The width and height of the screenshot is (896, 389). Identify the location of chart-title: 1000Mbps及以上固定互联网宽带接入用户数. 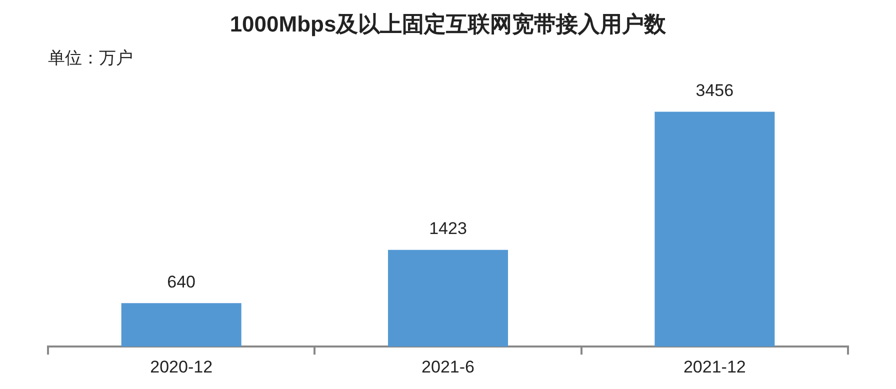
(449, 23).